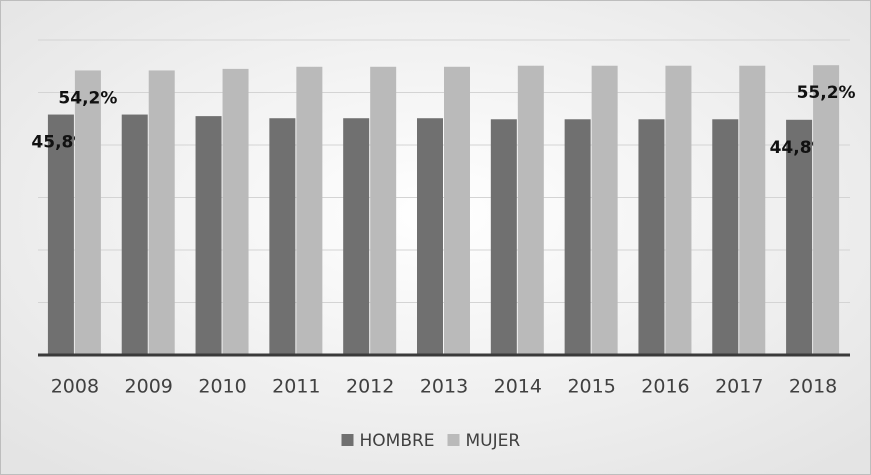 Image resolution: width=871 pixels, height=475 pixels. I want to click on x-tick-label: 2016, so click(665, 387).